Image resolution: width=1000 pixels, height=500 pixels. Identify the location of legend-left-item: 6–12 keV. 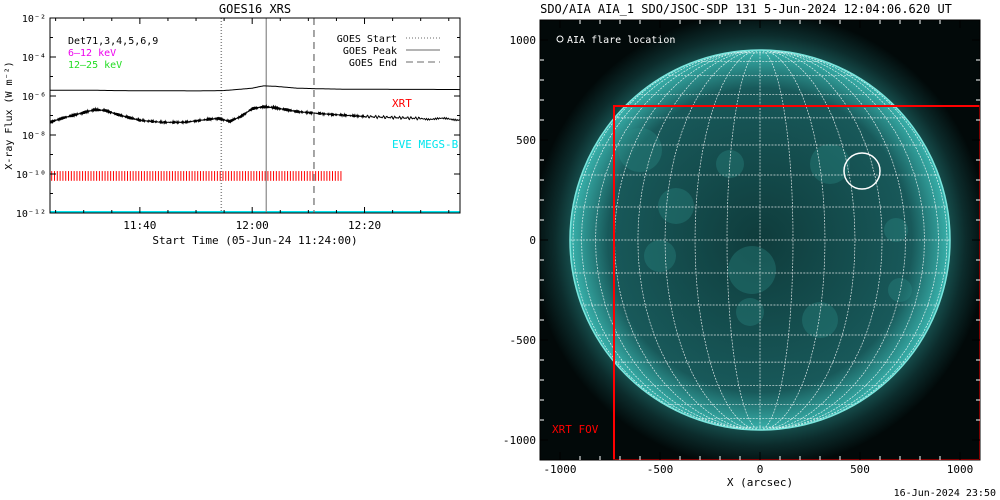
(92, 53).